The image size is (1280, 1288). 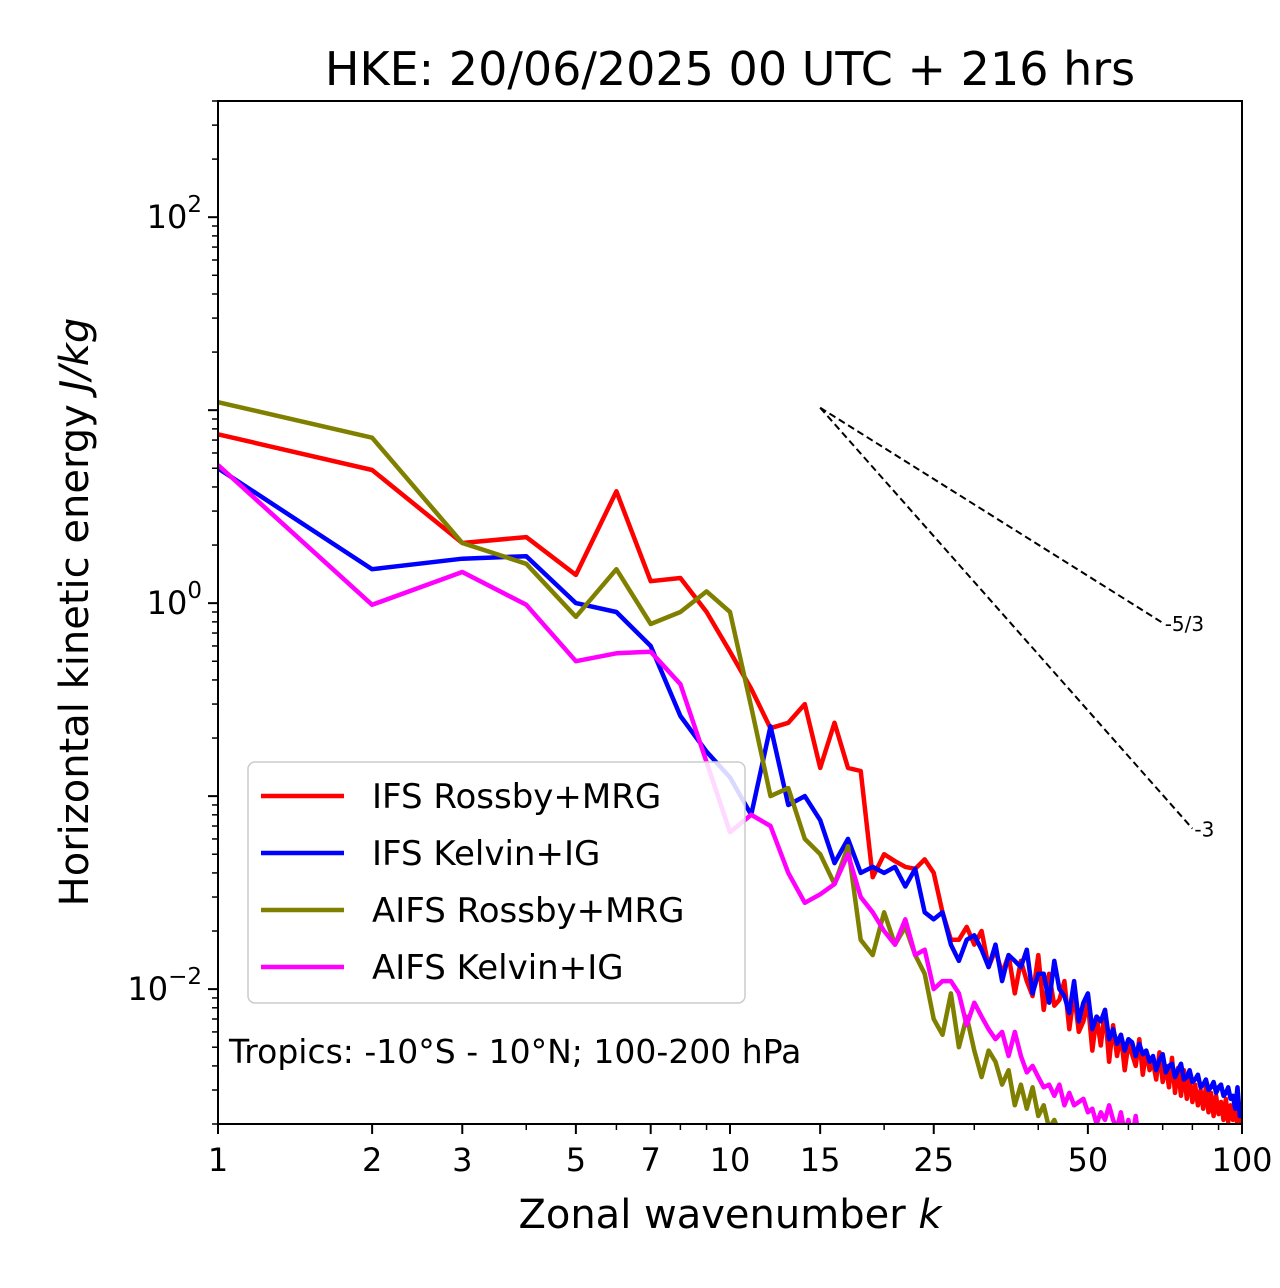 I want to click on reference-label-3: -3, so click(x=1204, y=830).